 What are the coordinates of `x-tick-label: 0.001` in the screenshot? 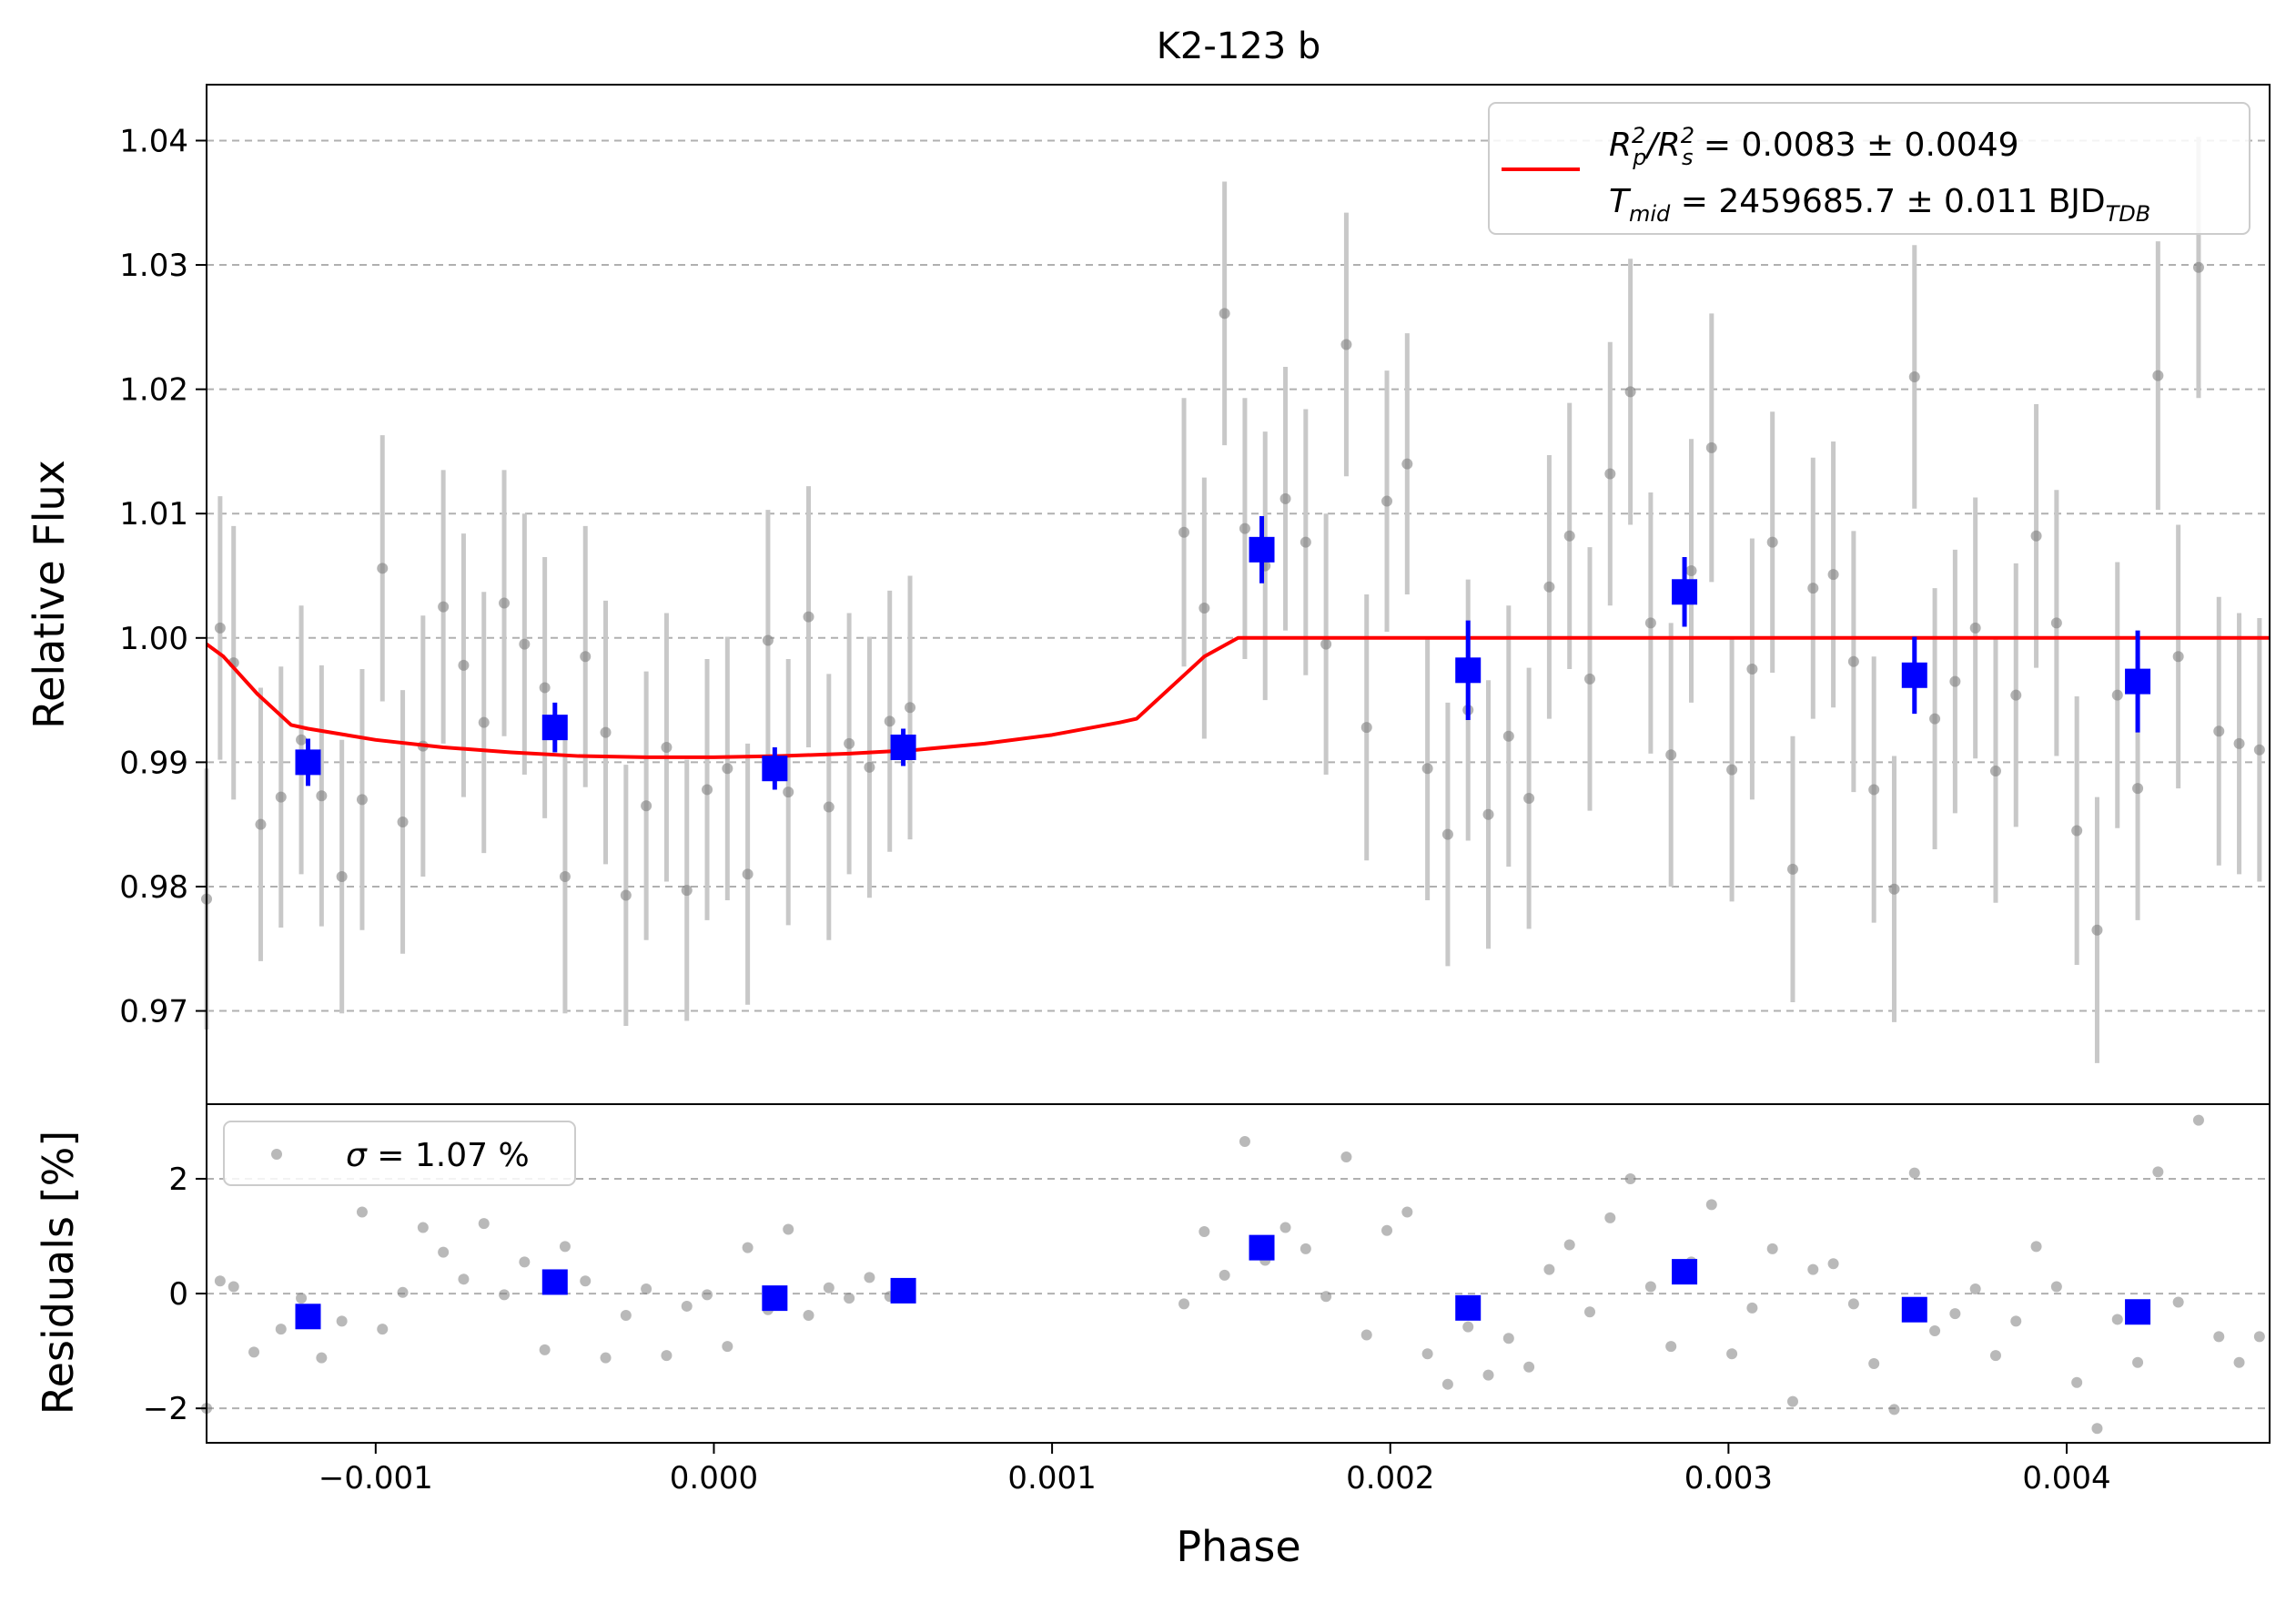 It's located at (1051, 1478).